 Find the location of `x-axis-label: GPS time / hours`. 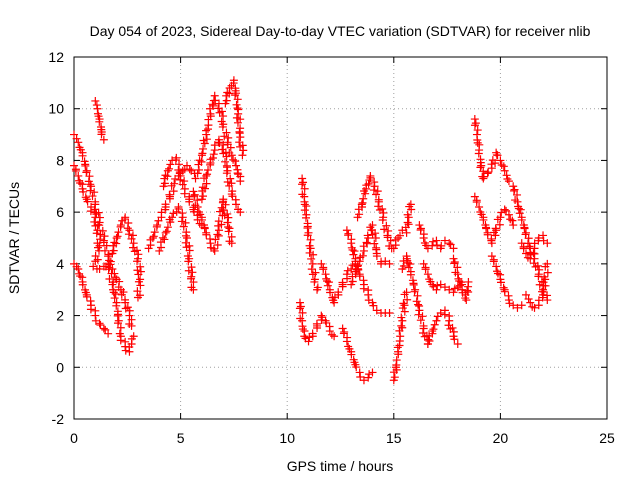

x-axis-label: GPS time / hours is located at coordinates (340, 466).